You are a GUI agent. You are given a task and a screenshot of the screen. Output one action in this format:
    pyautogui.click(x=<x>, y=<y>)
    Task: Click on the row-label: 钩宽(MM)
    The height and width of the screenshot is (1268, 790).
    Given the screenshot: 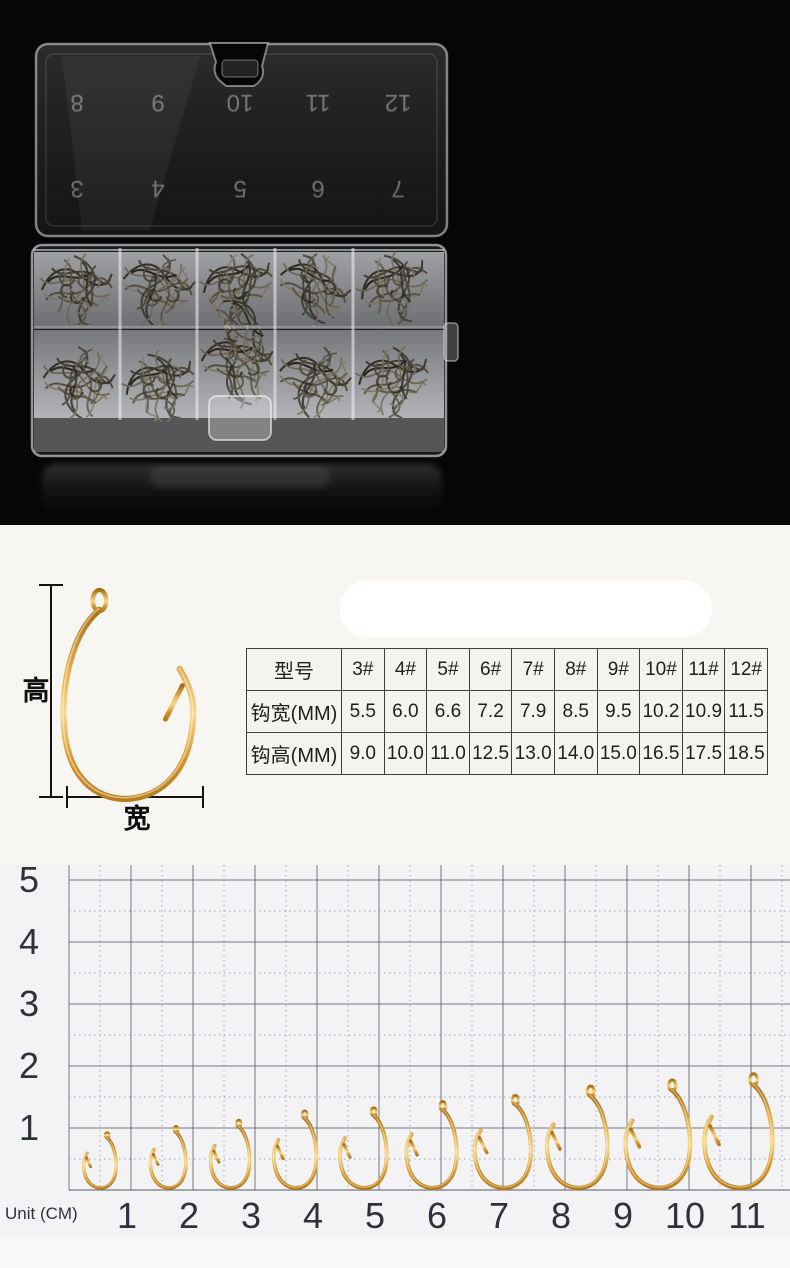 What is the action you would take?
    pyautogui.click(x=294, y=711)
    